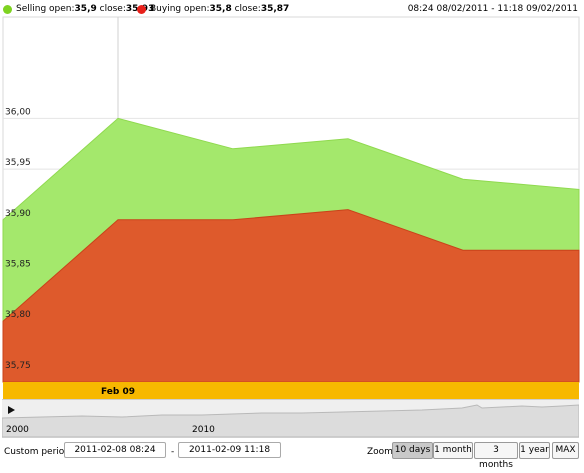 This screenshot has width=584, height=473. I want to click on date-range-label: 08:24 08/02/2011 - 11:18 09/02/2011, so click(492, 9).